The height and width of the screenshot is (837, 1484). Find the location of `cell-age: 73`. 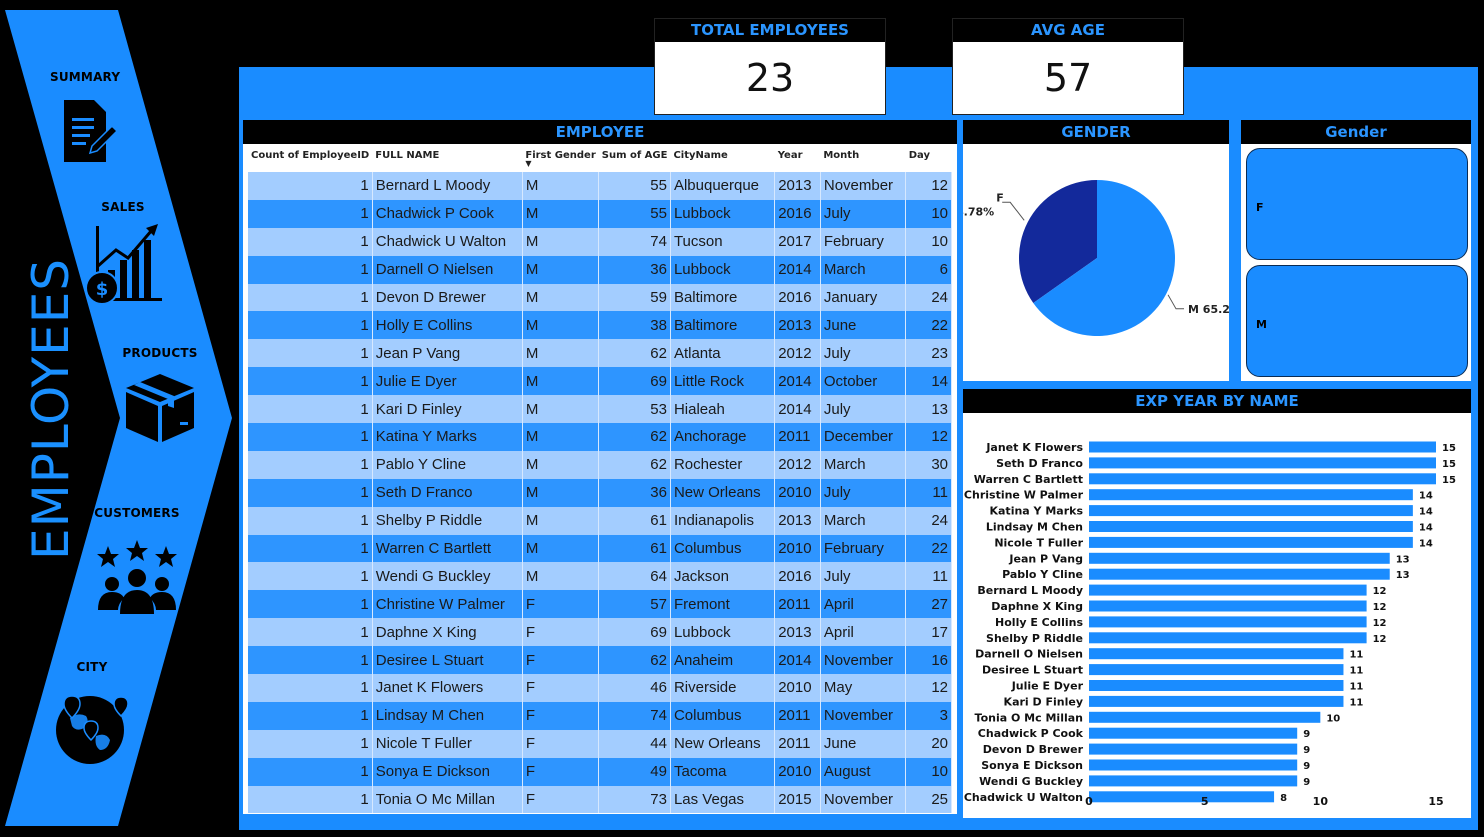

cell-age: 73 is located at coordinates (634, 799).